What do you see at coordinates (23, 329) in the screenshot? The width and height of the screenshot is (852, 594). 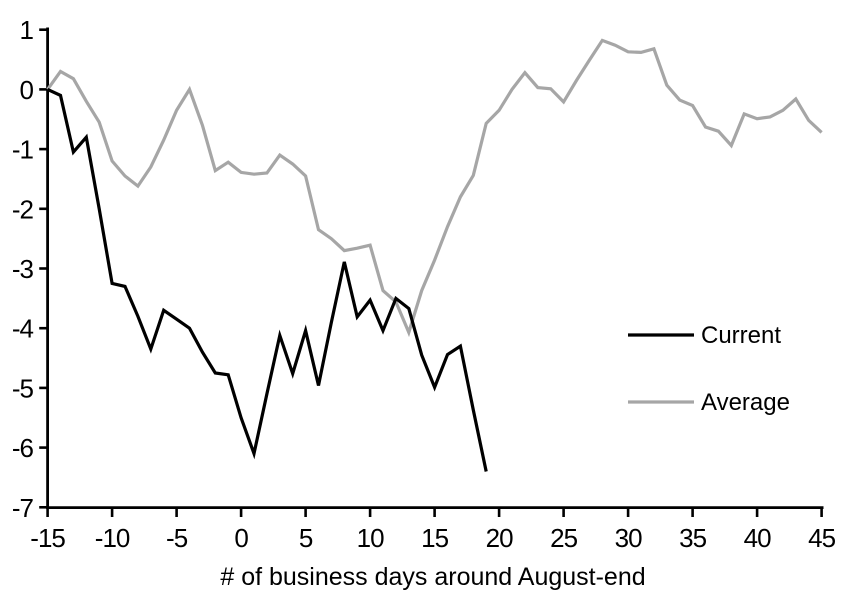 I see `y-tick-label: -4` at bounding box center [23, 329].